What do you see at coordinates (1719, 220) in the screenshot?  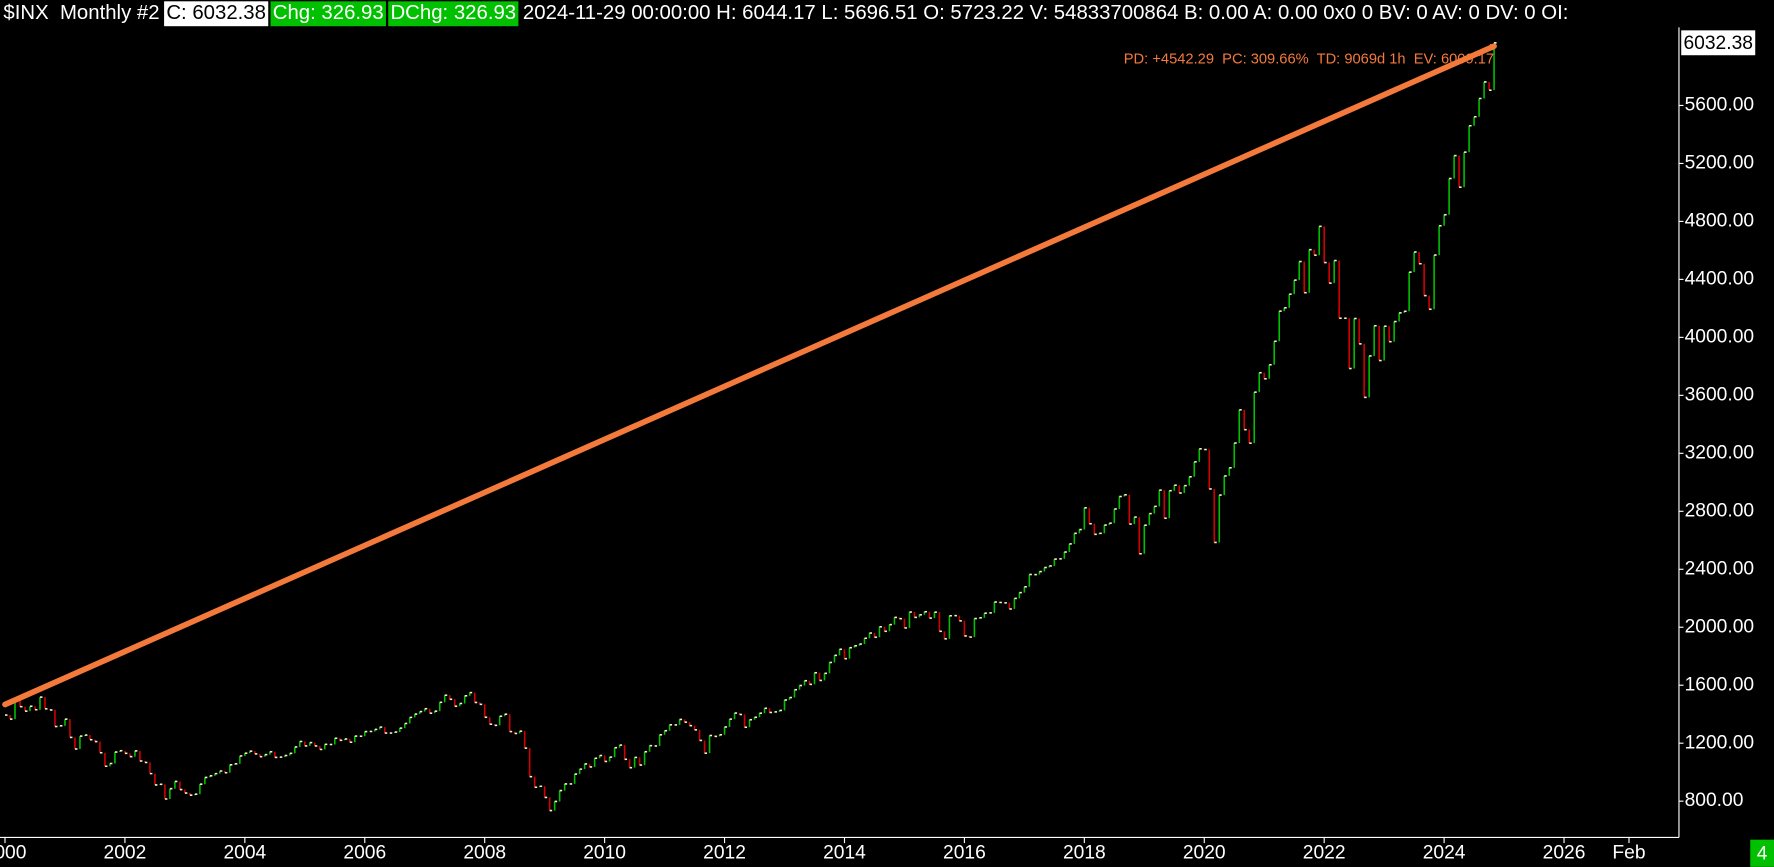 I see `y-tick-label: 4800.00` at bounding box center [1719, 220].